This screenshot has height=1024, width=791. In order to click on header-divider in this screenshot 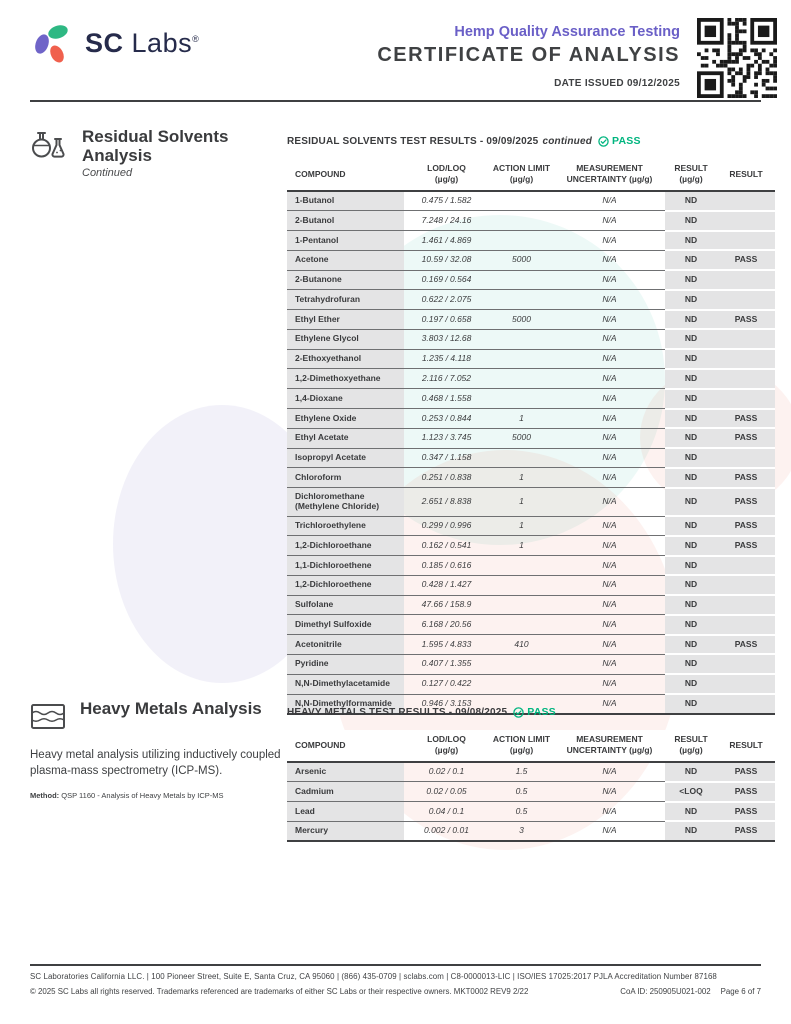, I will do `click(395, 101)`.